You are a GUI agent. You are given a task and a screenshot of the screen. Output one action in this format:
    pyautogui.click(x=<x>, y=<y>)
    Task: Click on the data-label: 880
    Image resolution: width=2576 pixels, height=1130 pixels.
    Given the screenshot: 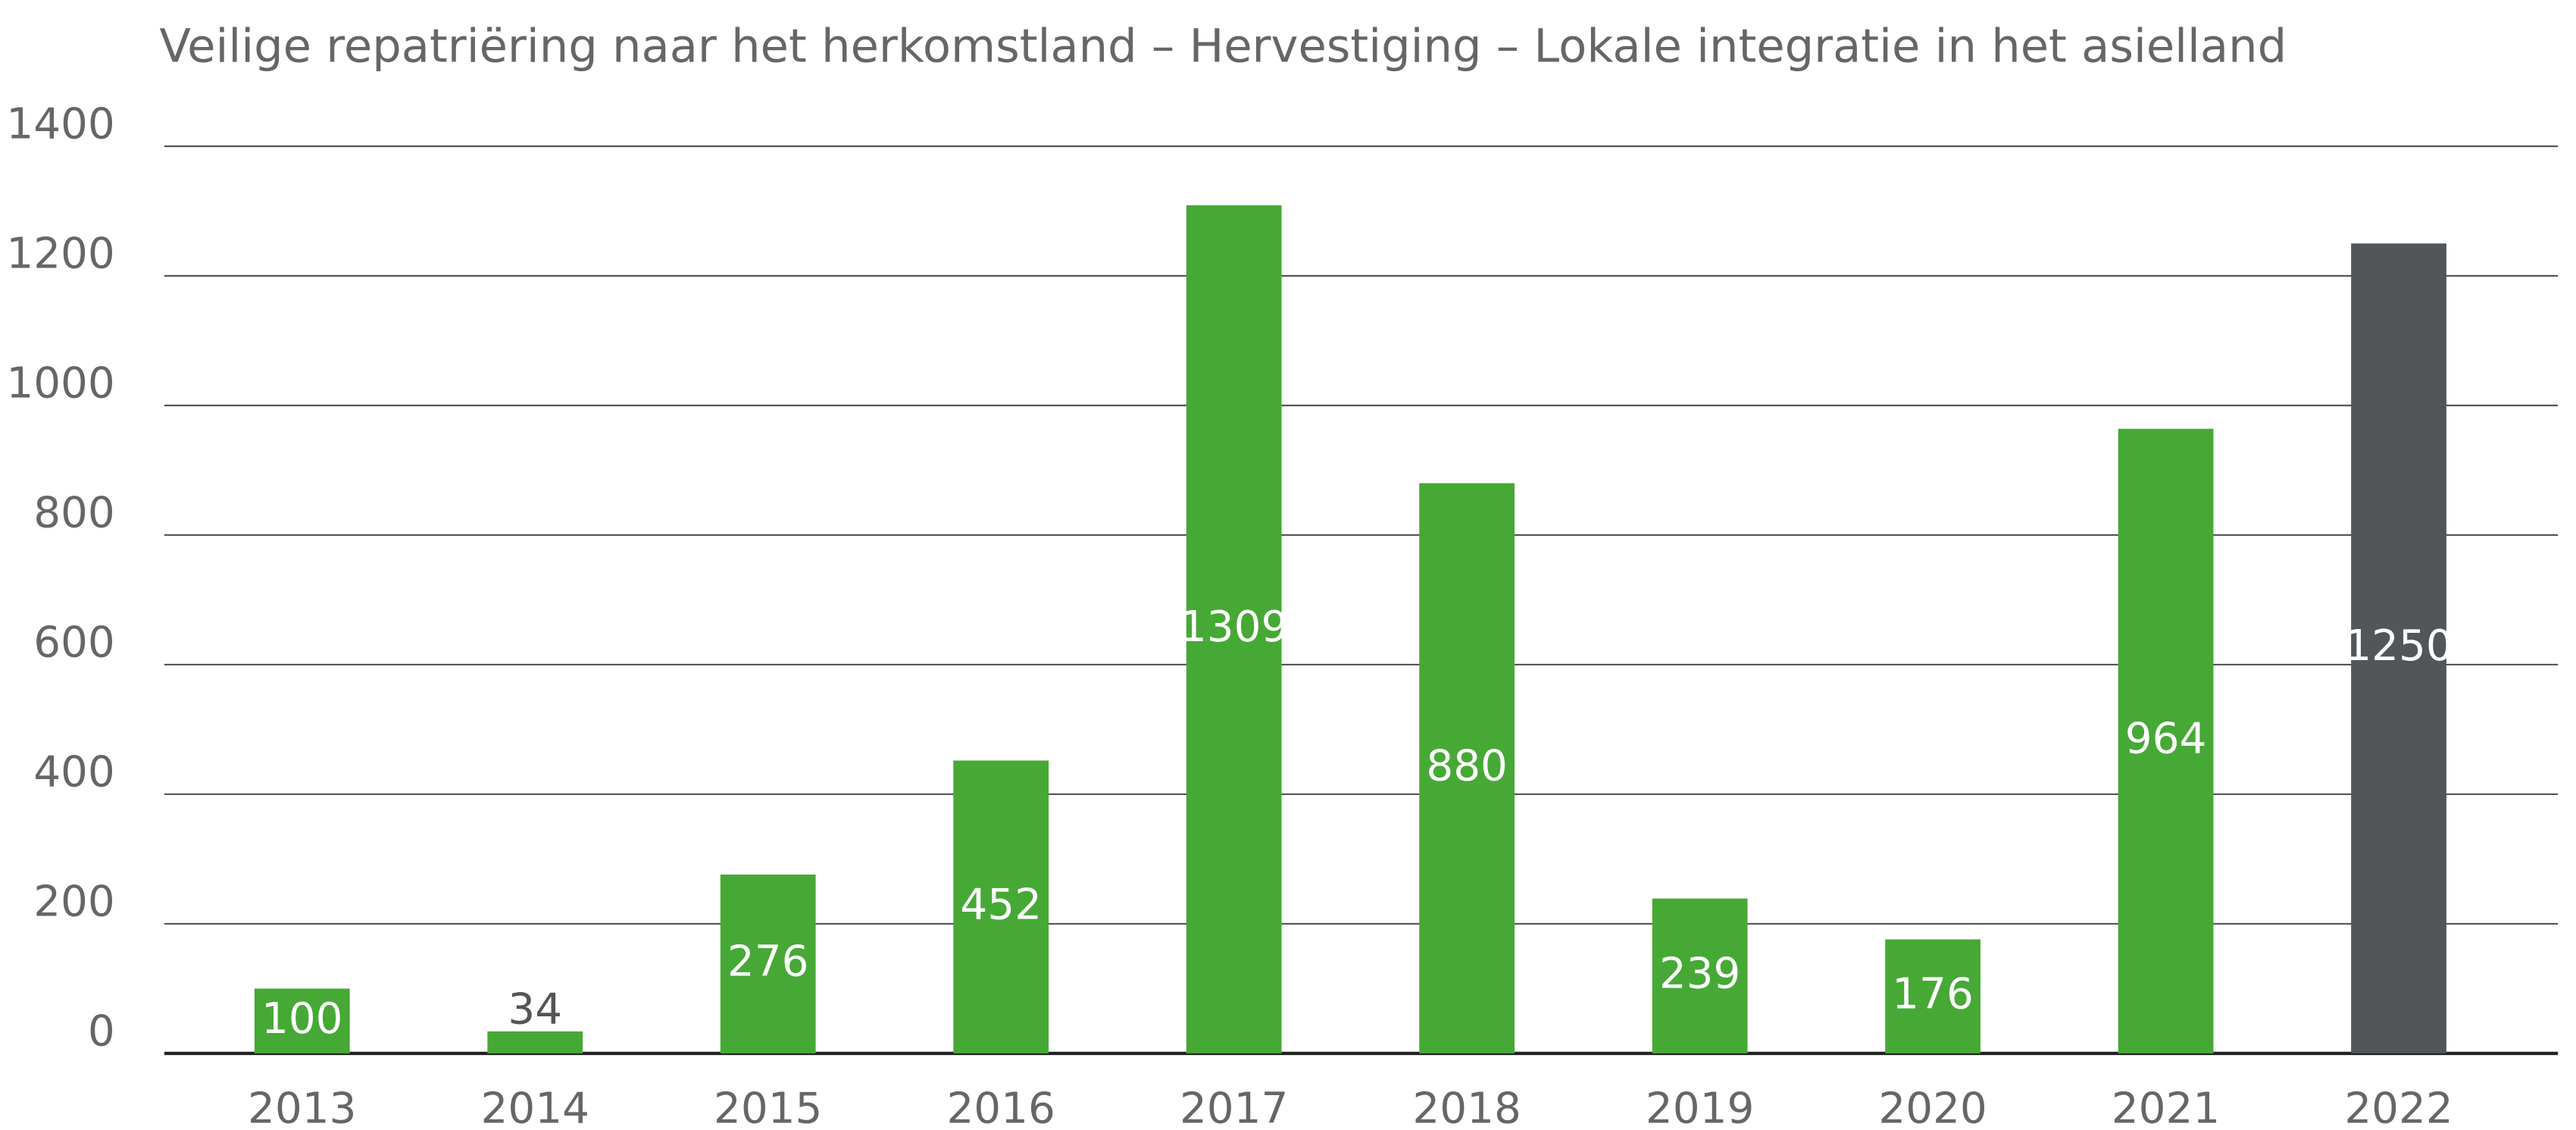 What is the action you would take?
    pyautogui.click(x=1467, y=766)
    